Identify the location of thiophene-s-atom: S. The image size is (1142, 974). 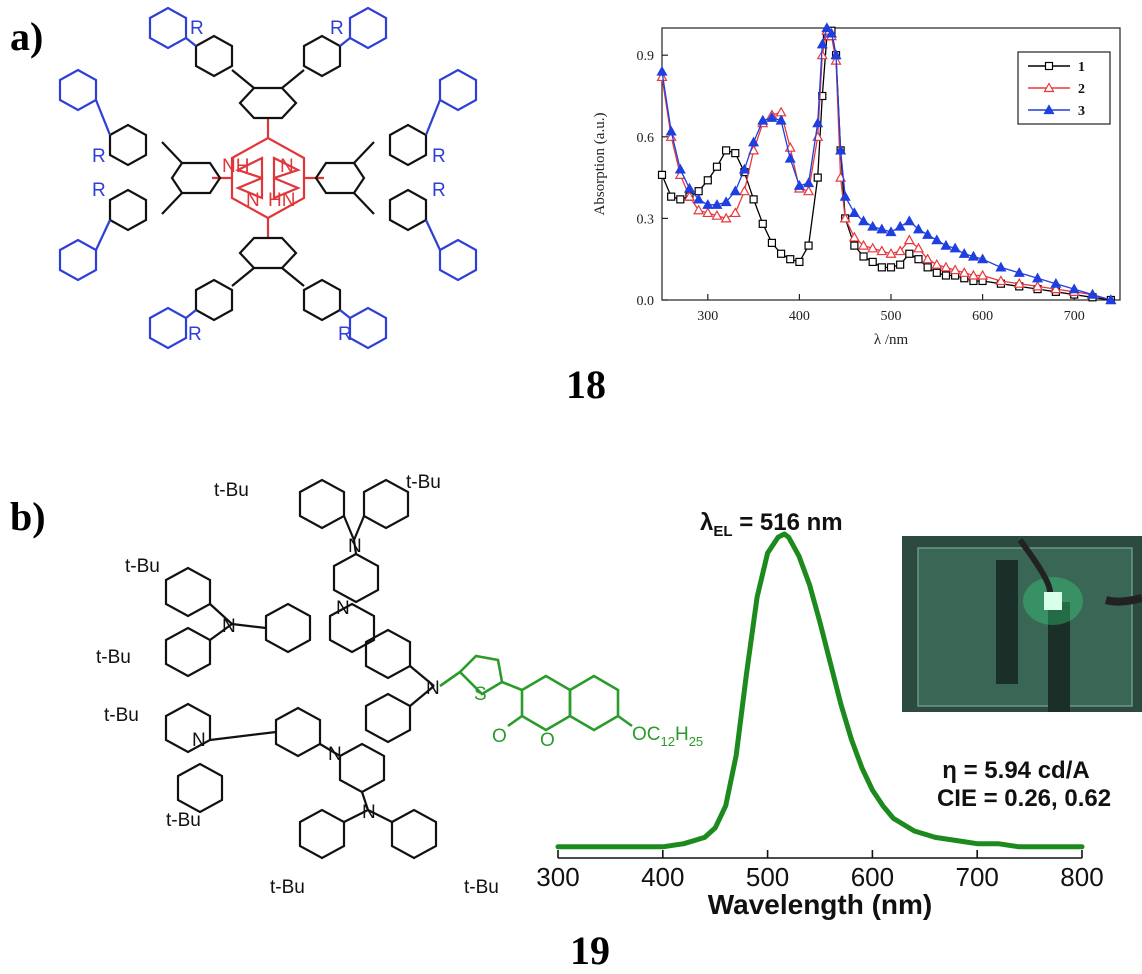
(480, 694).